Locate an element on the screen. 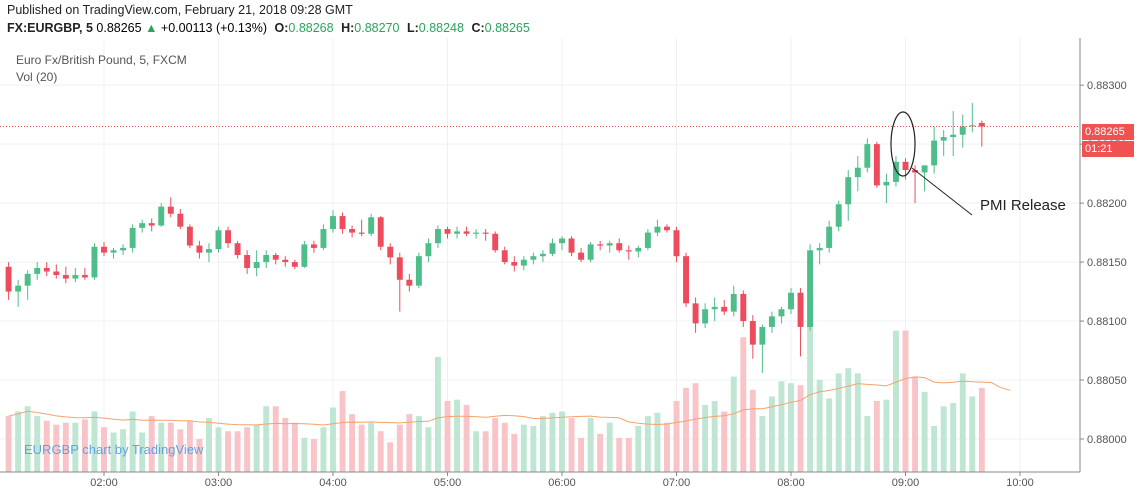  x-tick-label: 07:00 is located at coordinates (677, 483).